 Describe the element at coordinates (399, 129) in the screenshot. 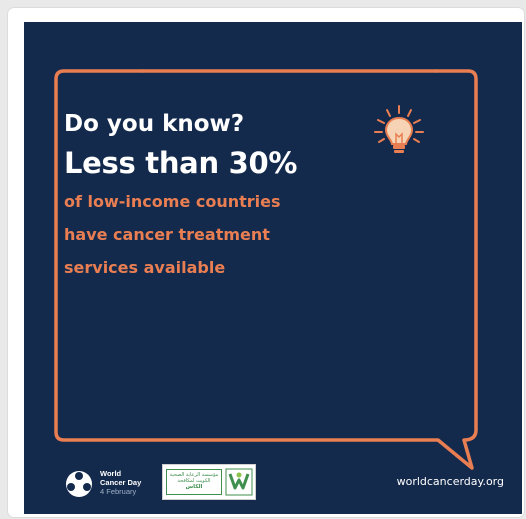

I see `lightbulb-icon` at that location.